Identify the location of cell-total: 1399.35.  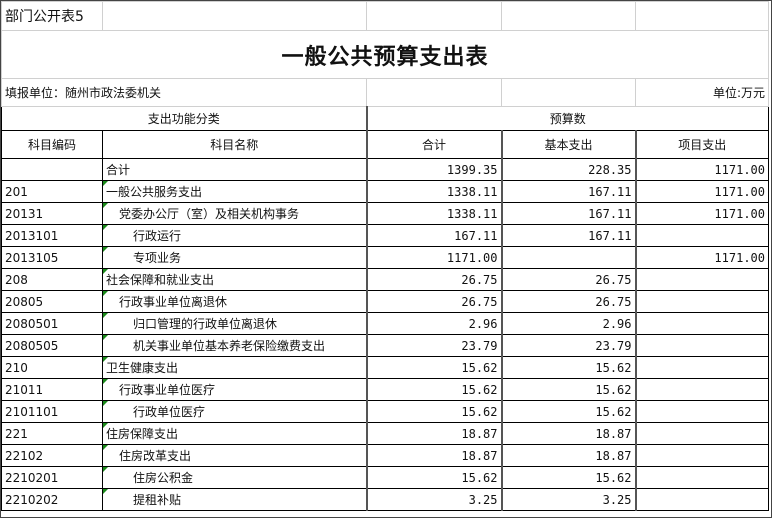
(433, 169).